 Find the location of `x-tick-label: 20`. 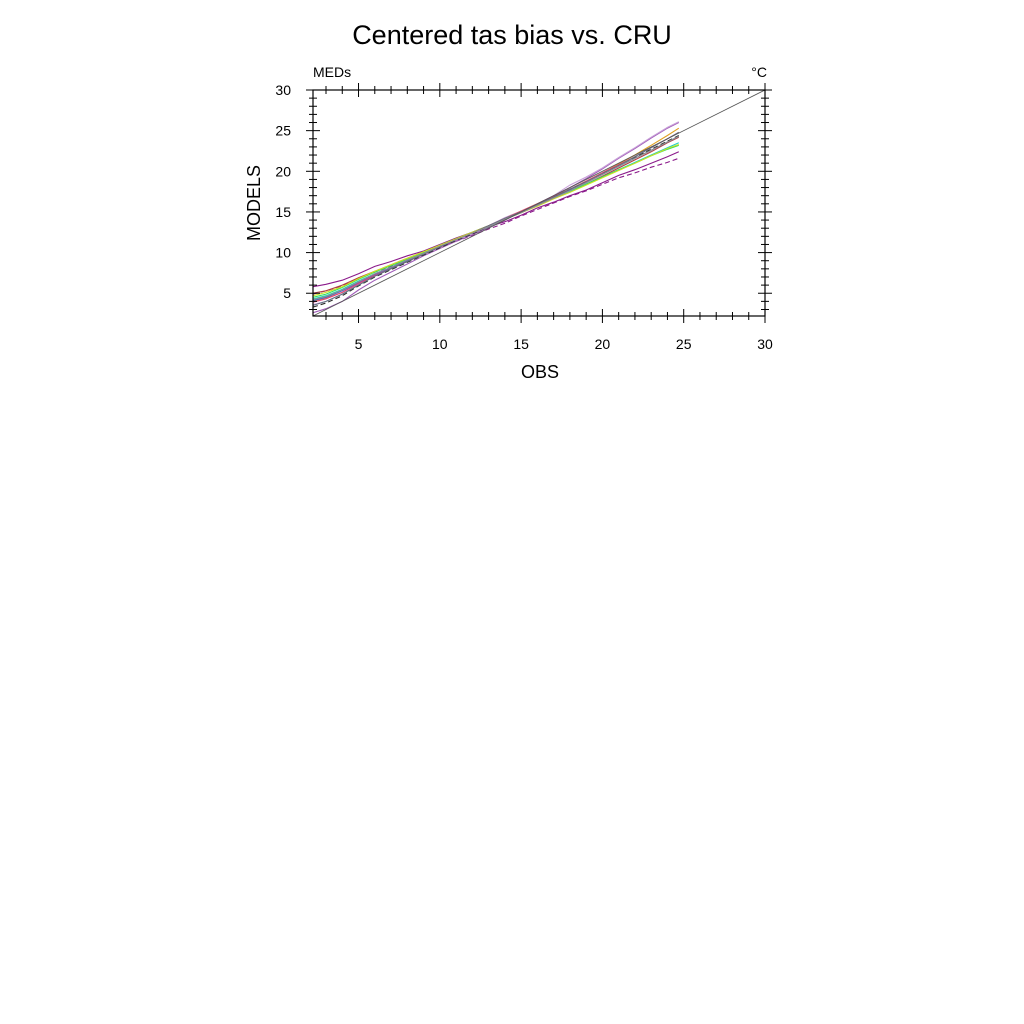

x-tick-label: 20 is located at coordinates (603, 344).